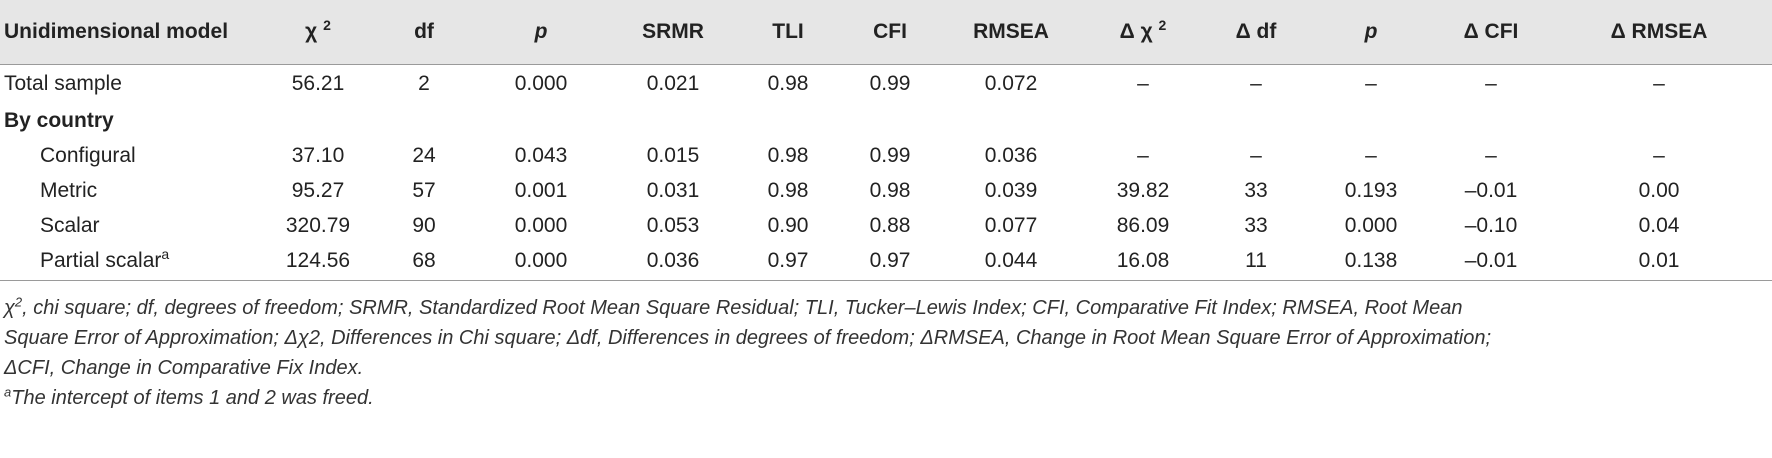 Image resolution: width=1772 pixels, height=458 pixels. I want to click on cell-df: 90, so click(424, 225).